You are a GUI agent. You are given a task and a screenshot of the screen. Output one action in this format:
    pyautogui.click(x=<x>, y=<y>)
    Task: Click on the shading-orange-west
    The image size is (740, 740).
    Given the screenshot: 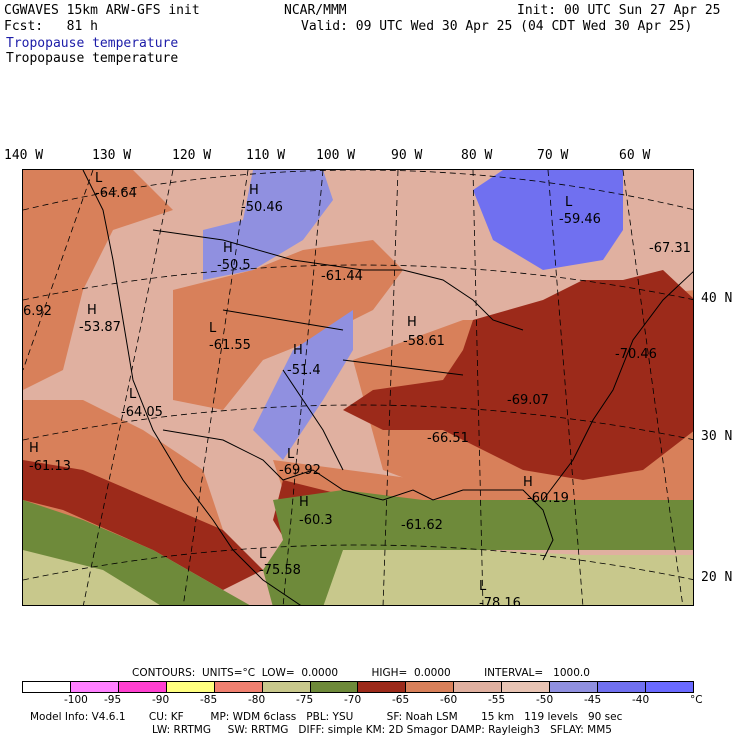 What is the action you would take?
    pyautogui.click(x=98, y=280)
    